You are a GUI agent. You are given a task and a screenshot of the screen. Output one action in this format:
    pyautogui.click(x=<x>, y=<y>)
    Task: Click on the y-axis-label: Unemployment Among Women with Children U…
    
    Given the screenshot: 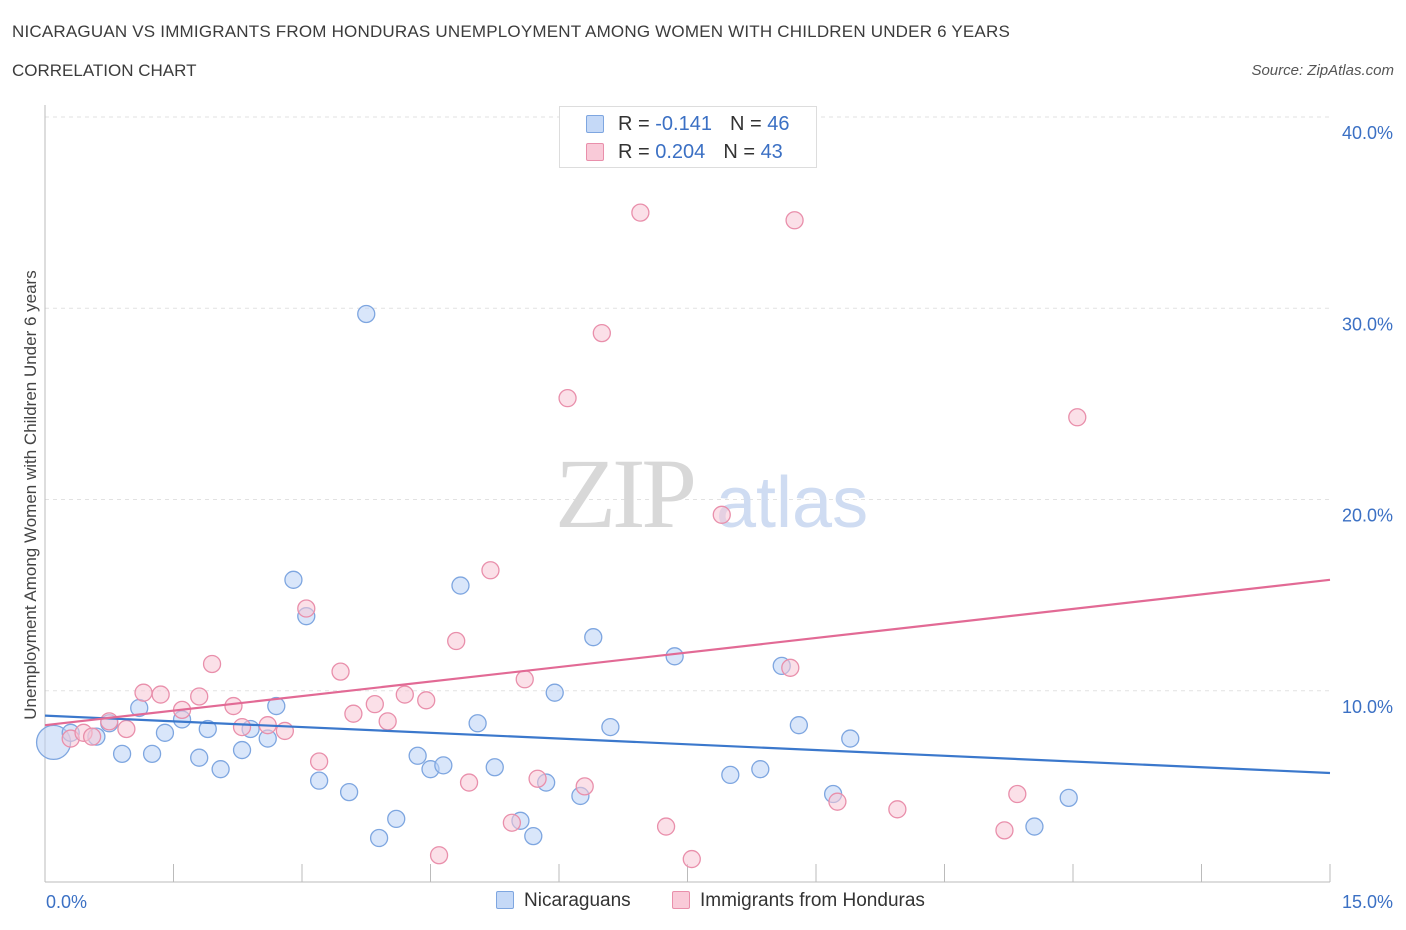 What is the action you would take?
    pyautogui.click(x=30, y=495)
    